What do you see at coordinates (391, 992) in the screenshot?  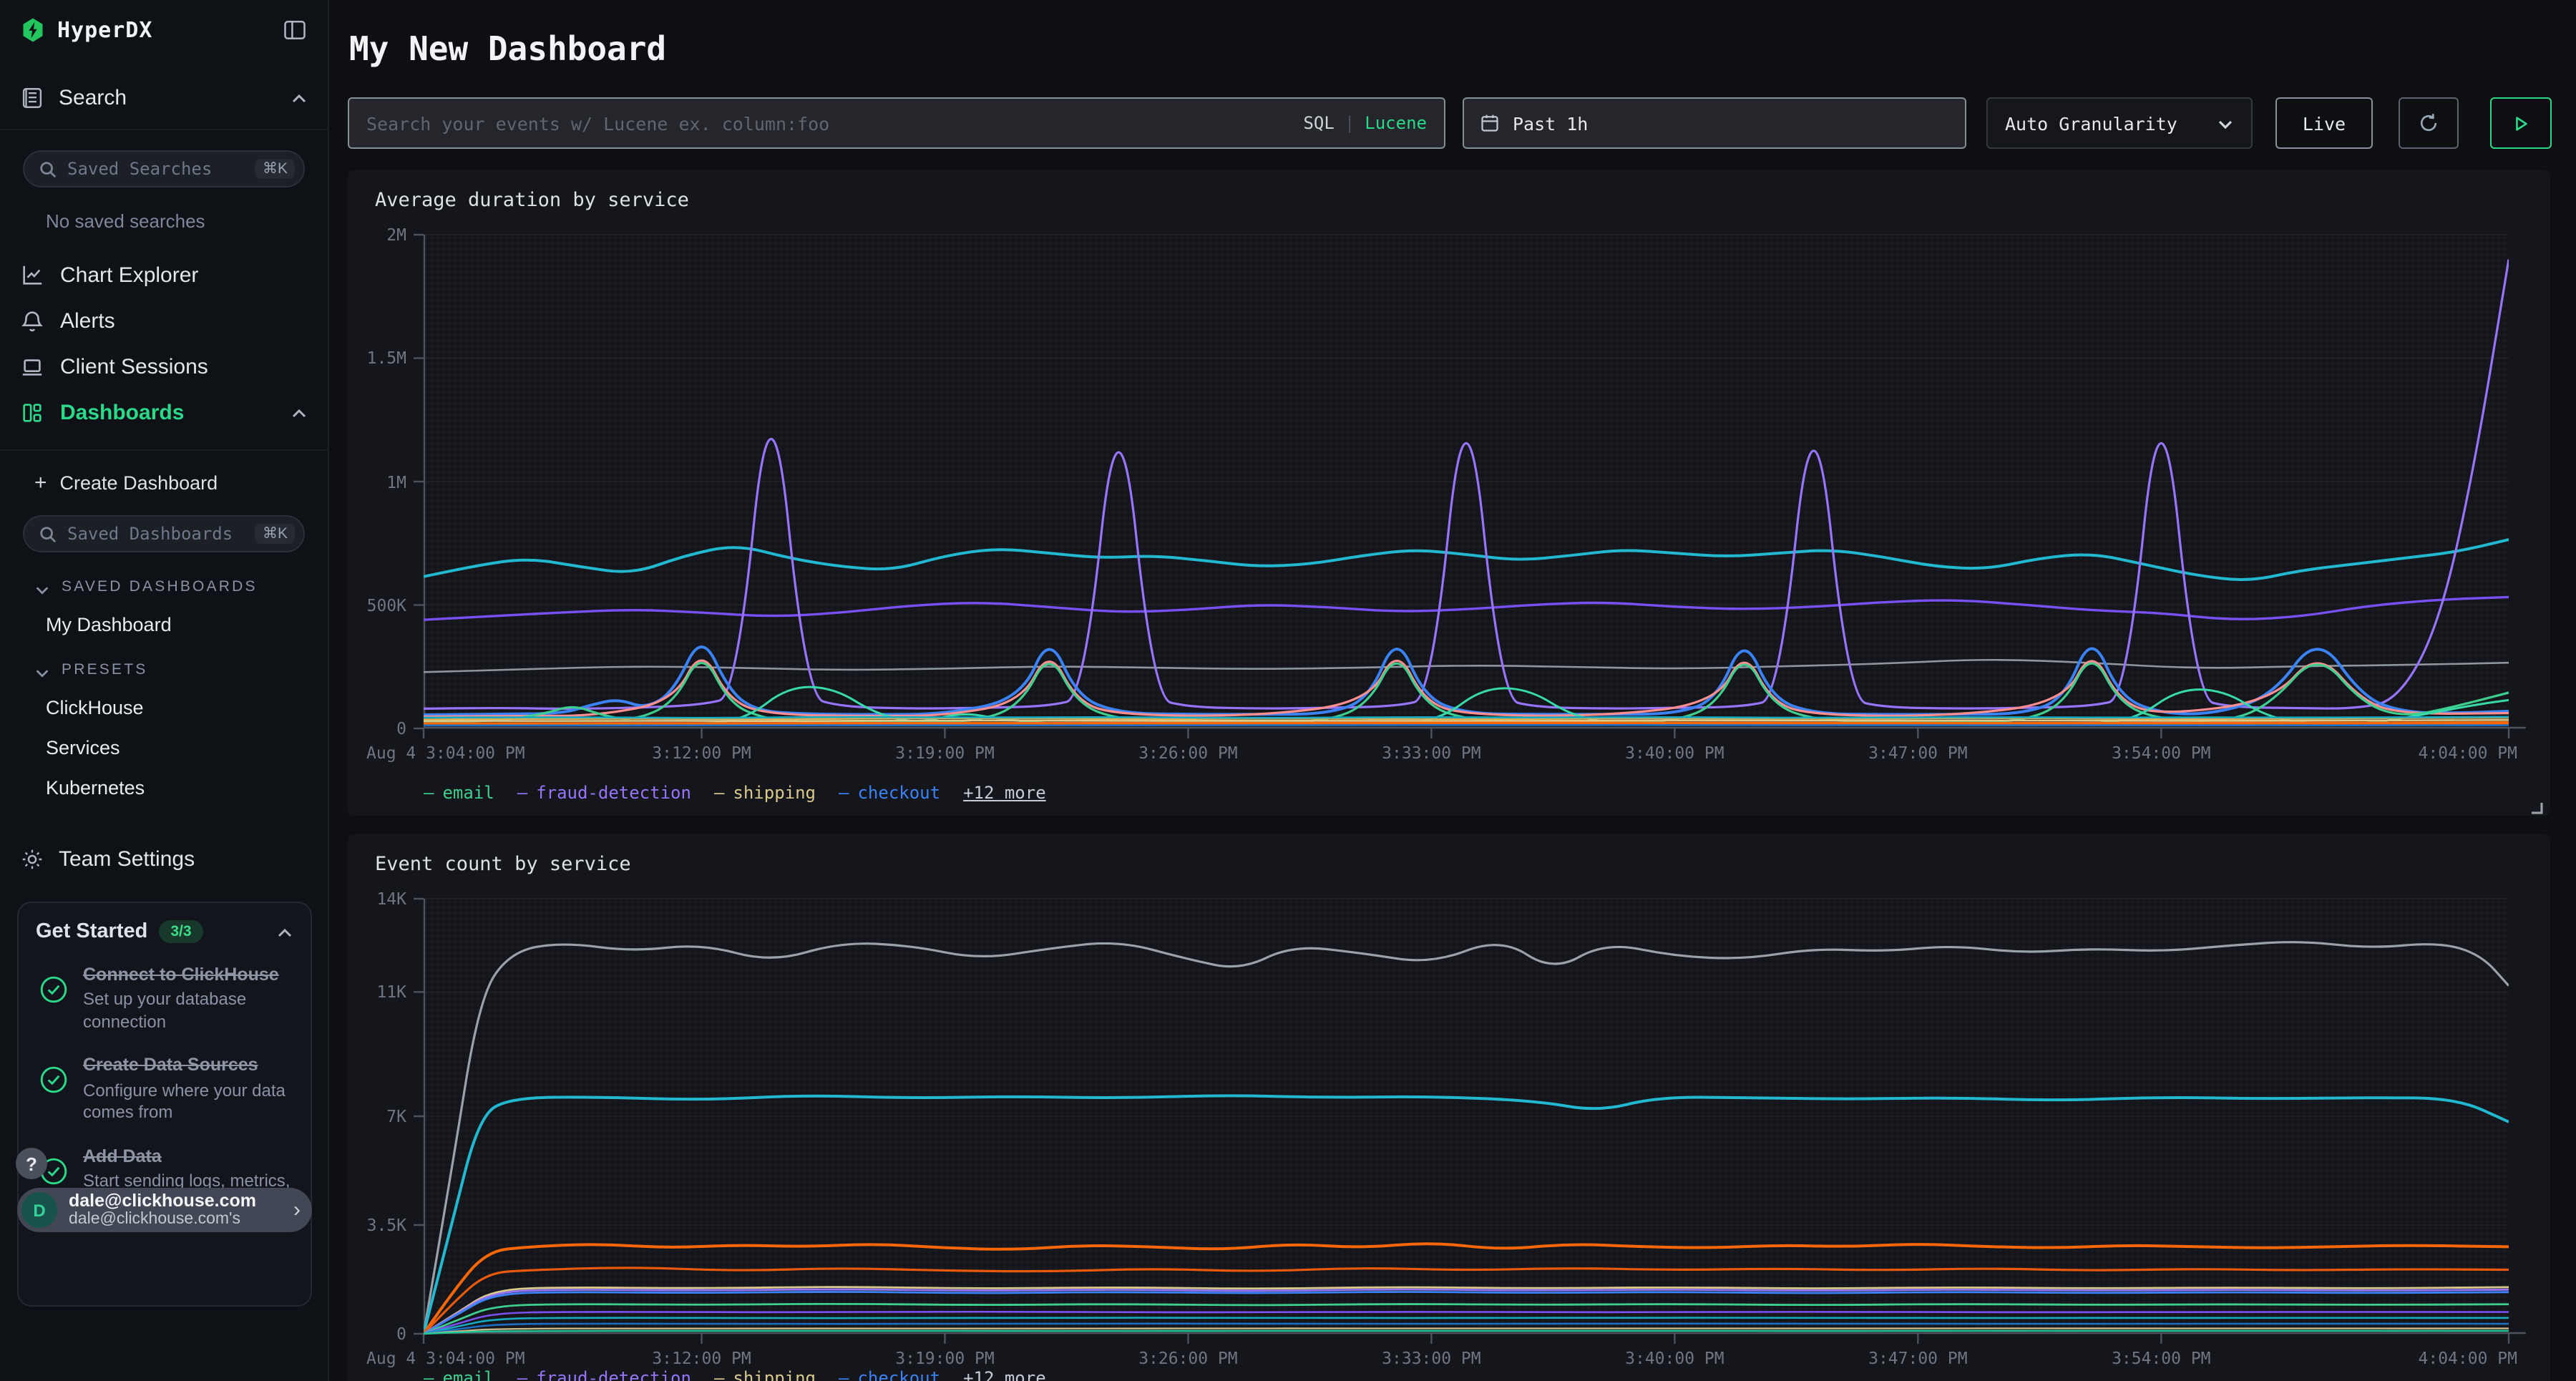 I see `y-axis-tick-label: 11K` at bounding box center [391, 992].